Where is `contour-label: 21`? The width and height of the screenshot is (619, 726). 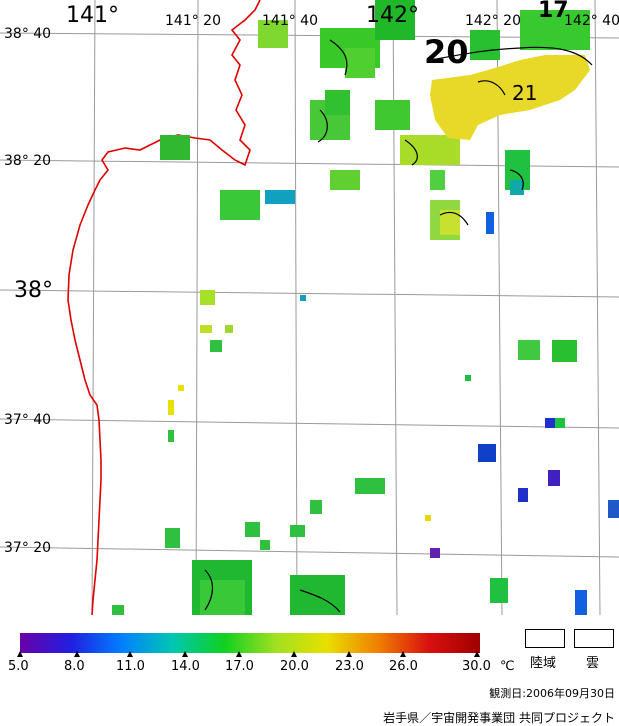
contour-label: 21 is located at coordinates (525, 93).